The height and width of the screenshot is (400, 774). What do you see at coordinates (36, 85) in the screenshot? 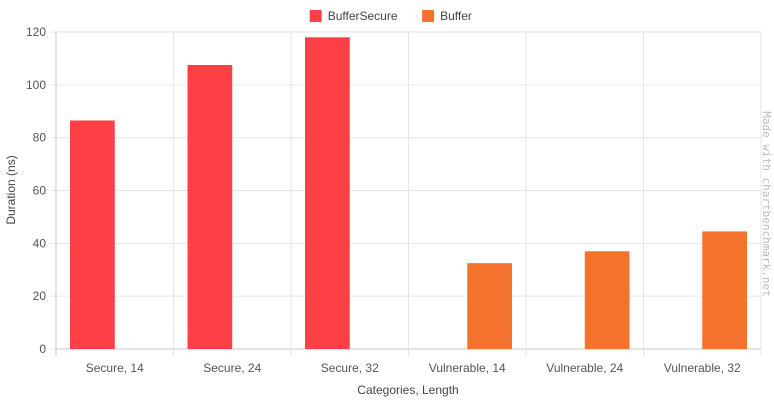
I see `y-tick-label: 100` at bounding box center [36, 85].